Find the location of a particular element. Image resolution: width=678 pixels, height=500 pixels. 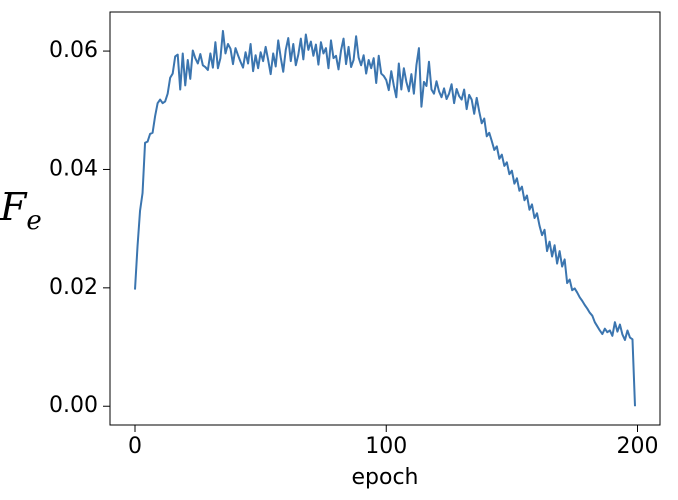

y-axis-label: Fe is located at coordinates (21, 211).